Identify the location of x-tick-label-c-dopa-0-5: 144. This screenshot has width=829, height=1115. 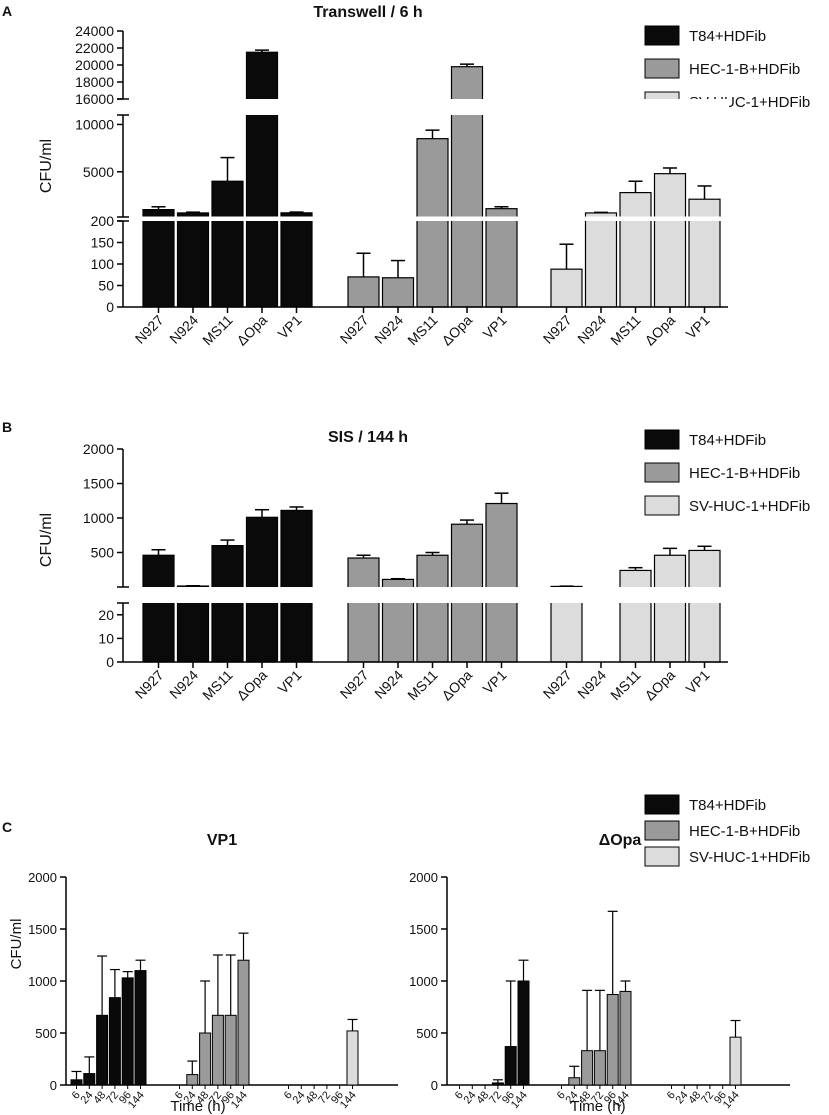
(519, 1100).